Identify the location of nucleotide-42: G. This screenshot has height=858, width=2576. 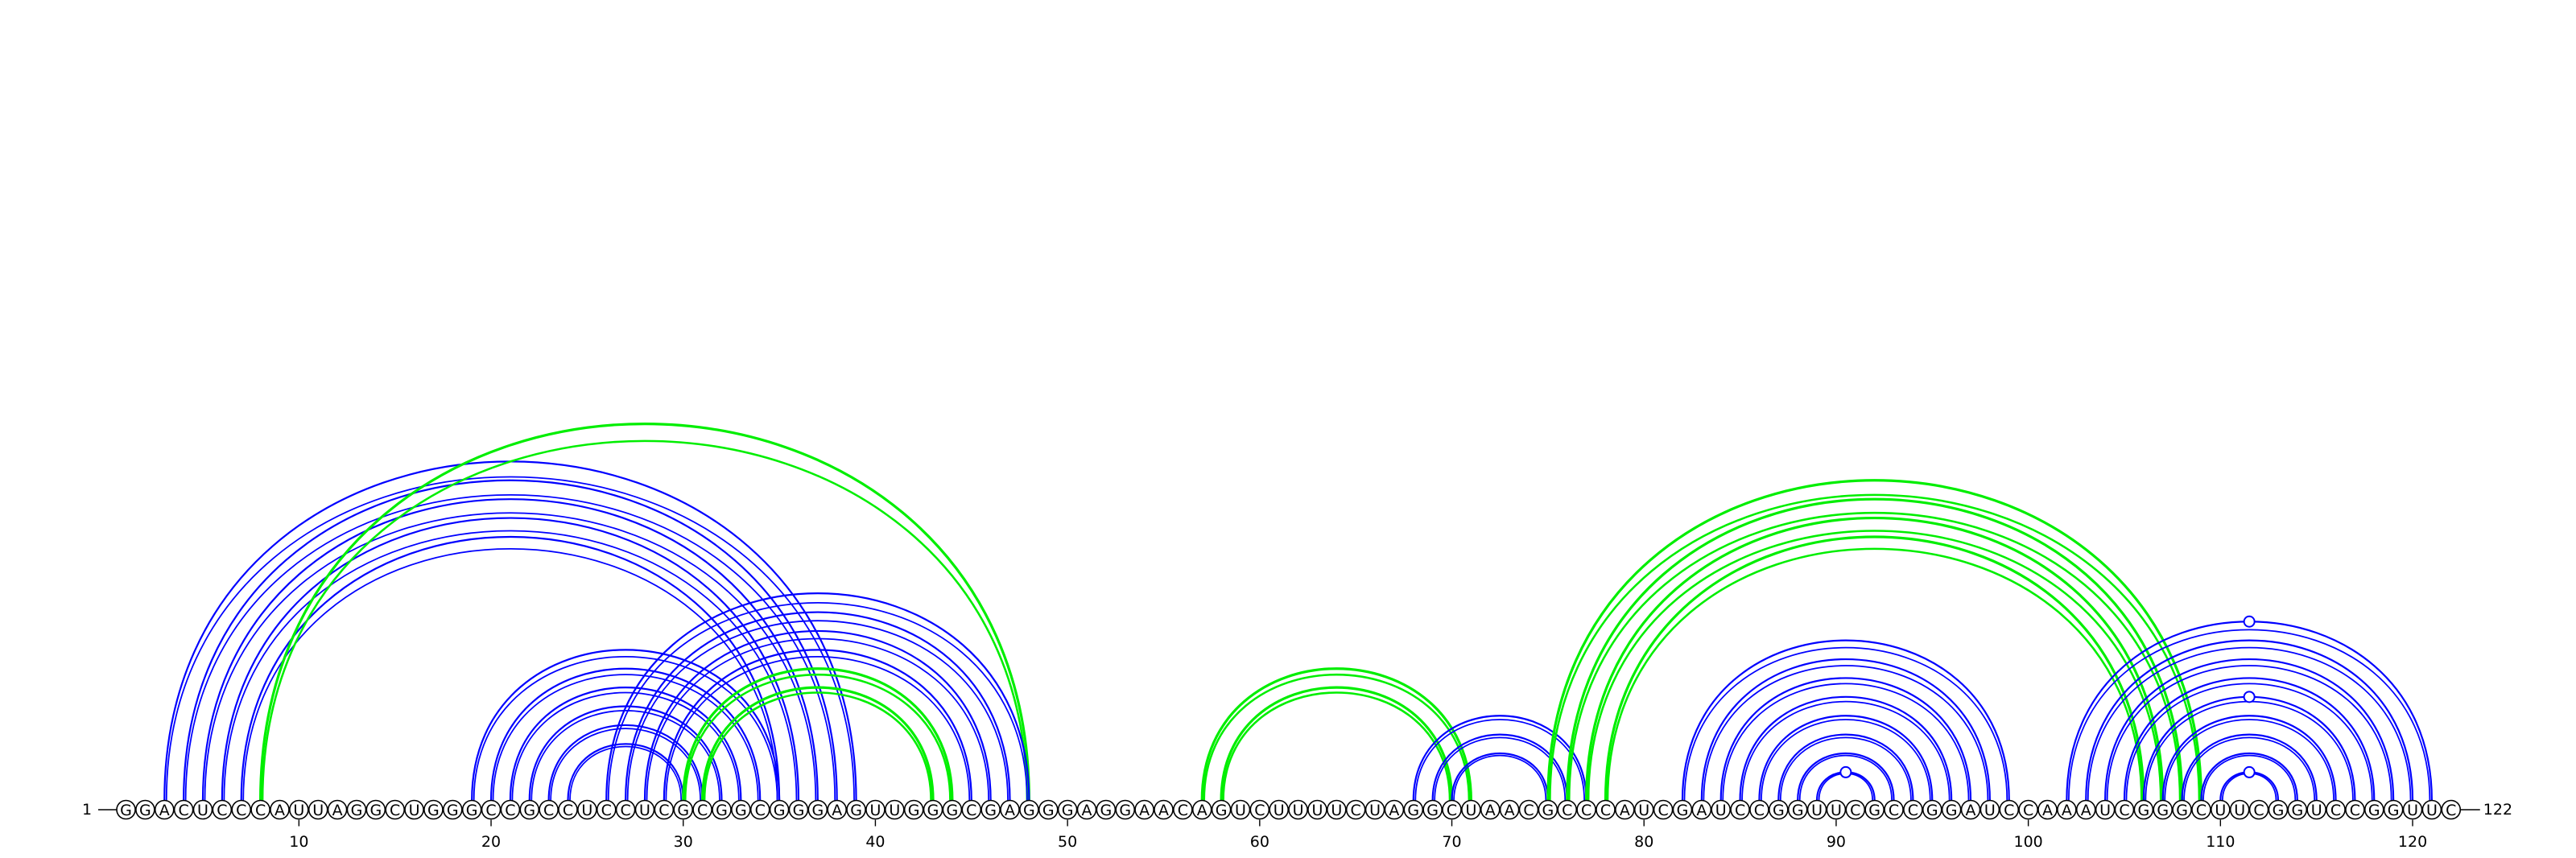
(913, 809).